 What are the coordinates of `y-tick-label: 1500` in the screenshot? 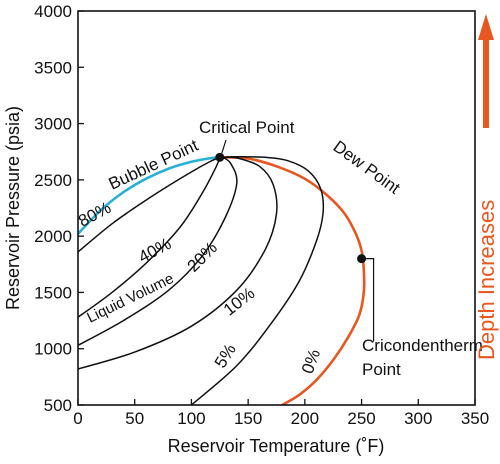 It's located at (53, 292).